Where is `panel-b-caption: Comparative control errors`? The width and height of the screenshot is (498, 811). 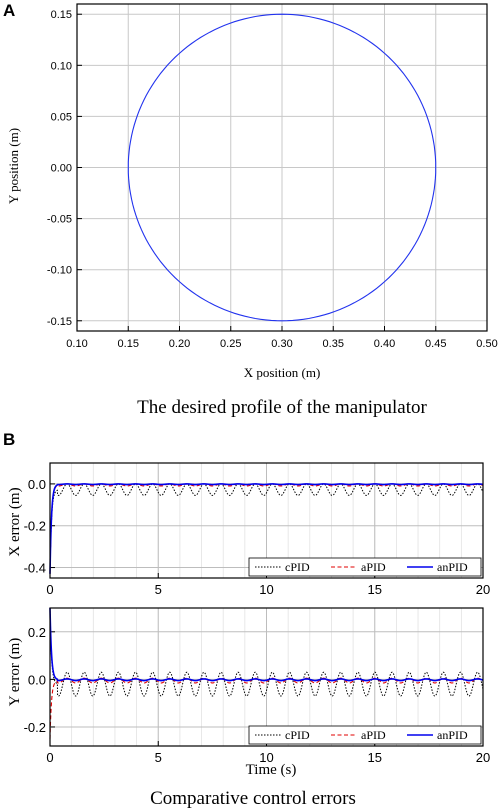 panel-b-caption: Comparative control errors is located at coordinates (253, 798).